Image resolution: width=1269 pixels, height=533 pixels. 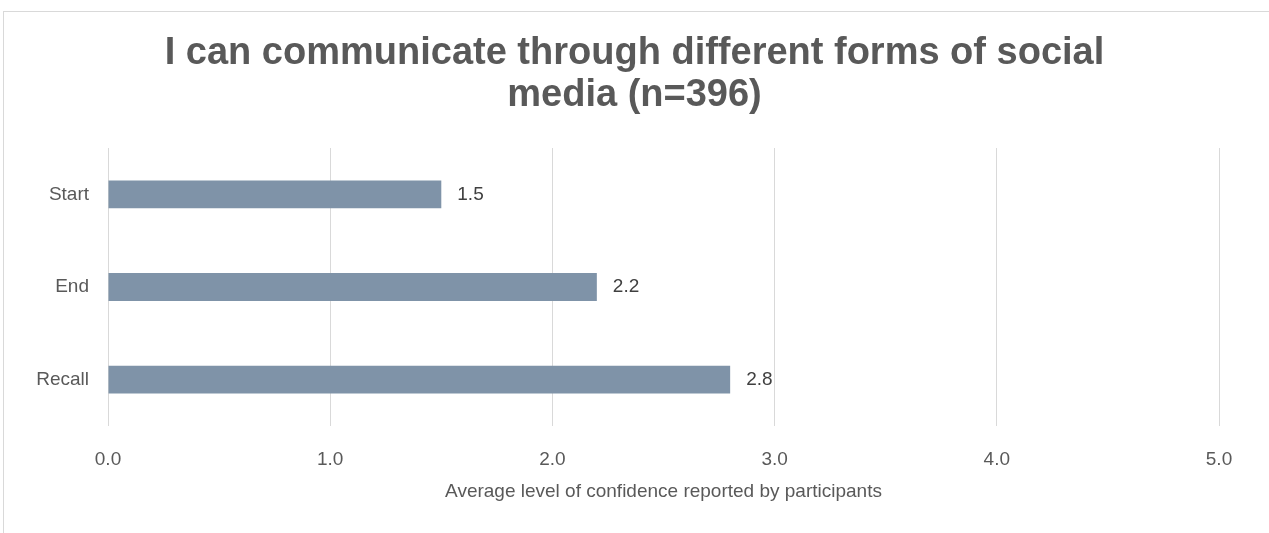 I want to click on x-axis-title: Average level of confidence reported by participants, so click(x=663, y=490).